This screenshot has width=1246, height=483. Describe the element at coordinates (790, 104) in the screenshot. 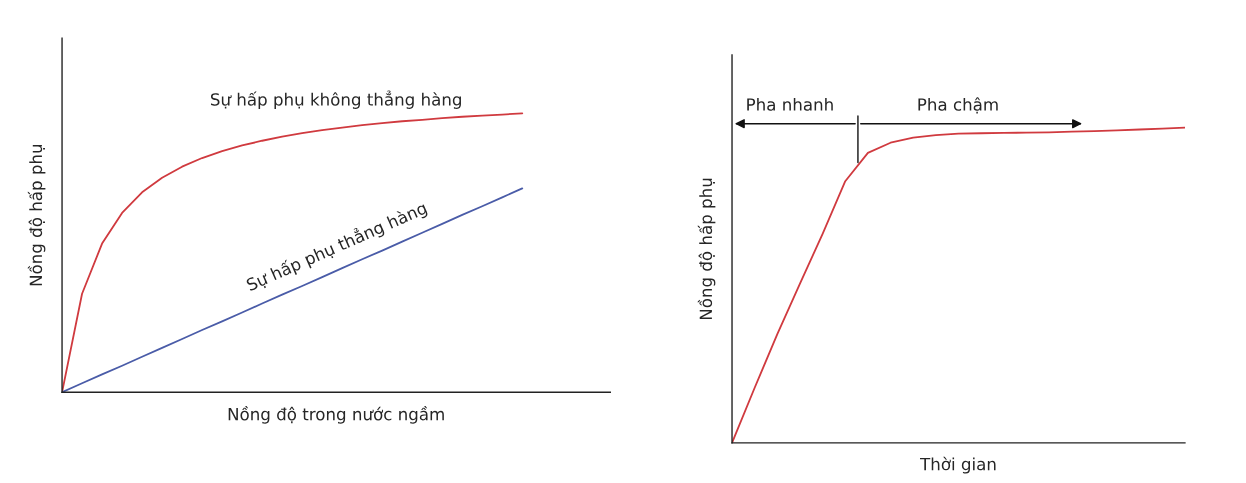

I see `text: Pha nhanh` at that location.